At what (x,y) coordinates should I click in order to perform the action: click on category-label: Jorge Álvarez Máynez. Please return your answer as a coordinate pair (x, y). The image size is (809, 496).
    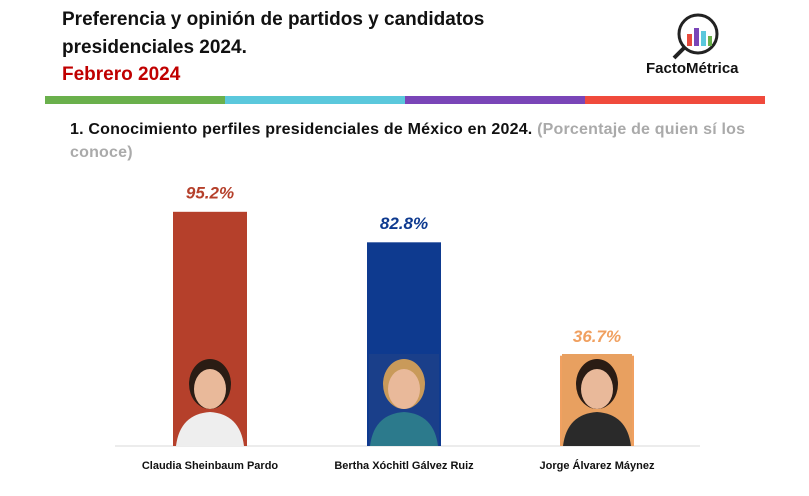
    Looking at the image, I should click on (597, 465).